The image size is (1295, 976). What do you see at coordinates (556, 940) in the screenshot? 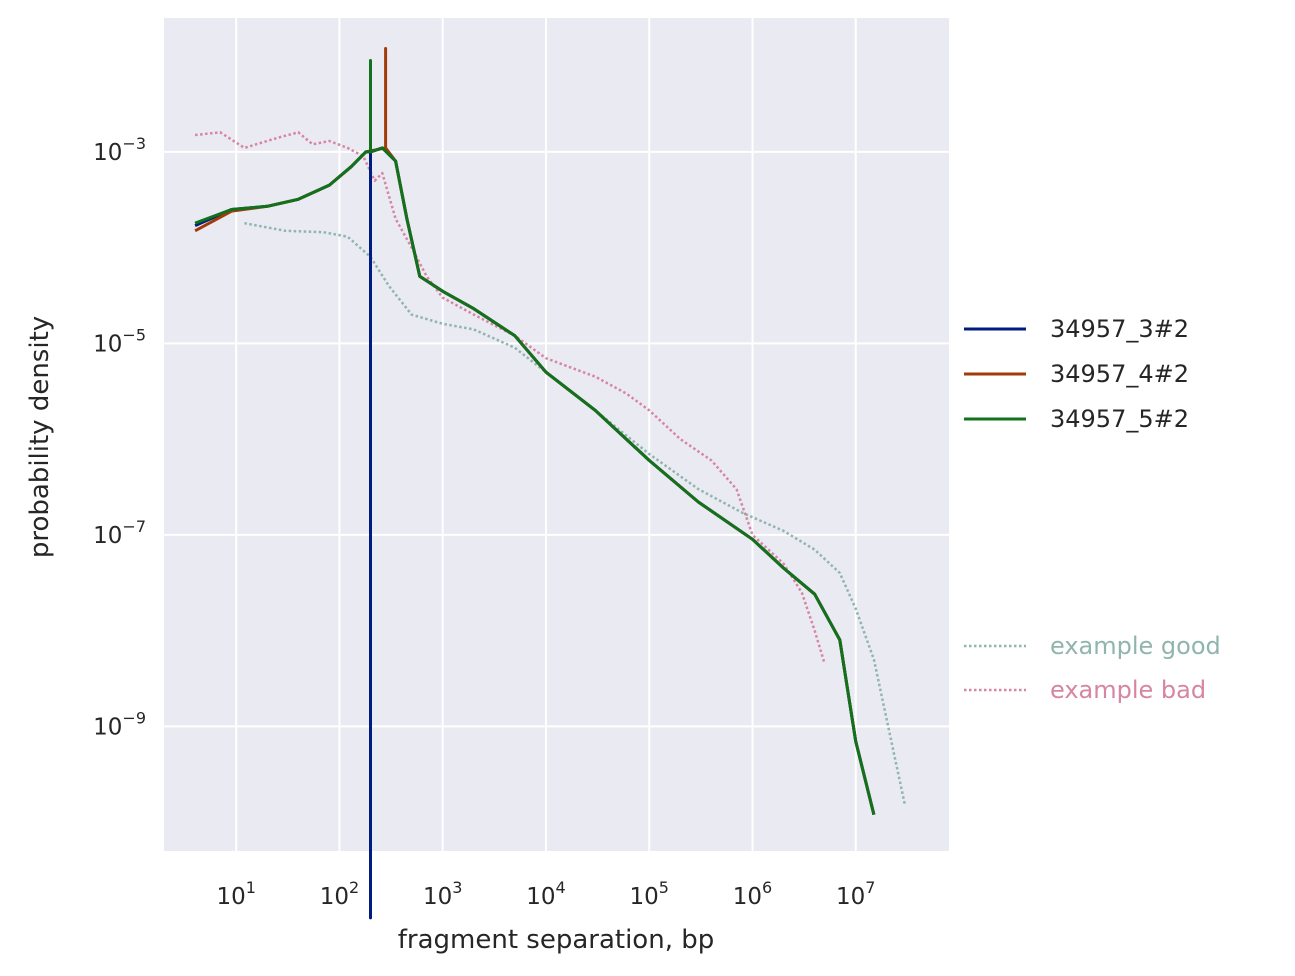
I see `x-axis-label: fragment separation, bp` at bounding box center [556, 940].